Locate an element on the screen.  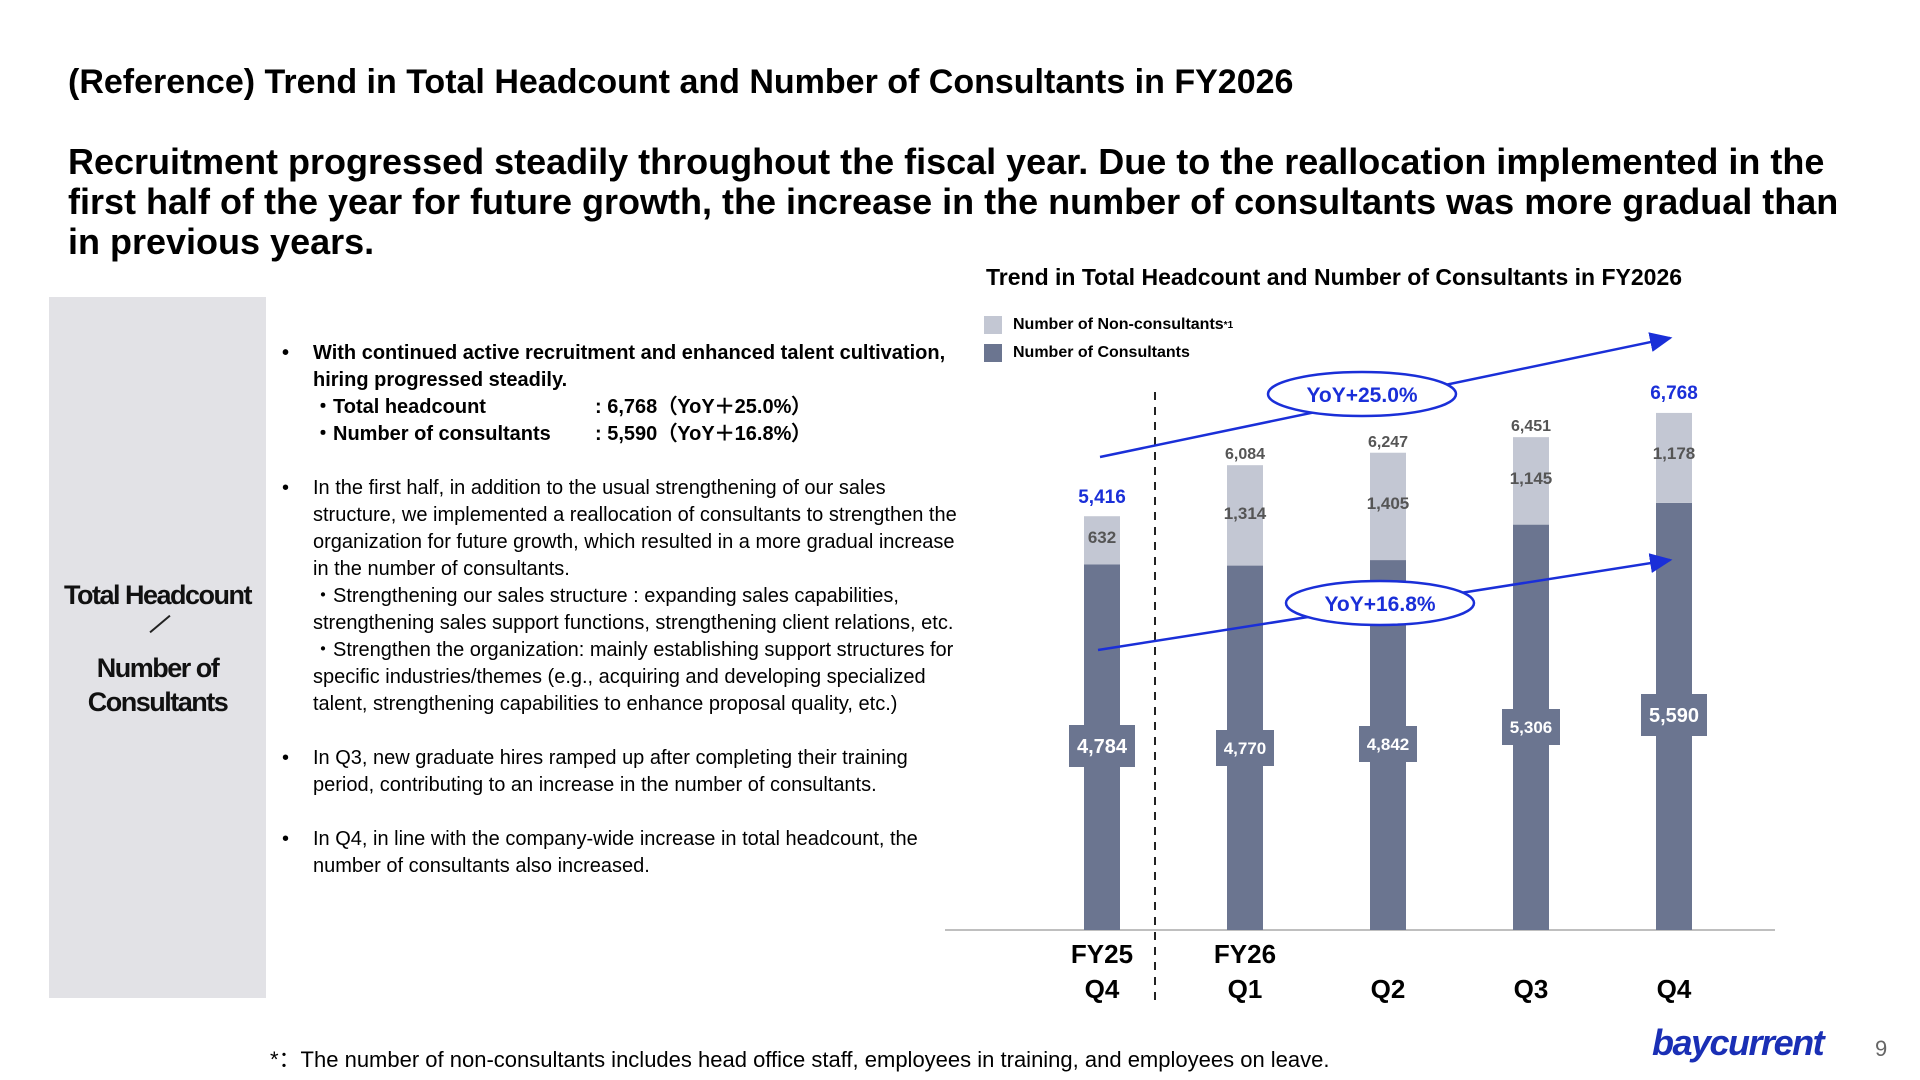
legend-footnote-mark: *1 is located at coordinates (1228, 325).